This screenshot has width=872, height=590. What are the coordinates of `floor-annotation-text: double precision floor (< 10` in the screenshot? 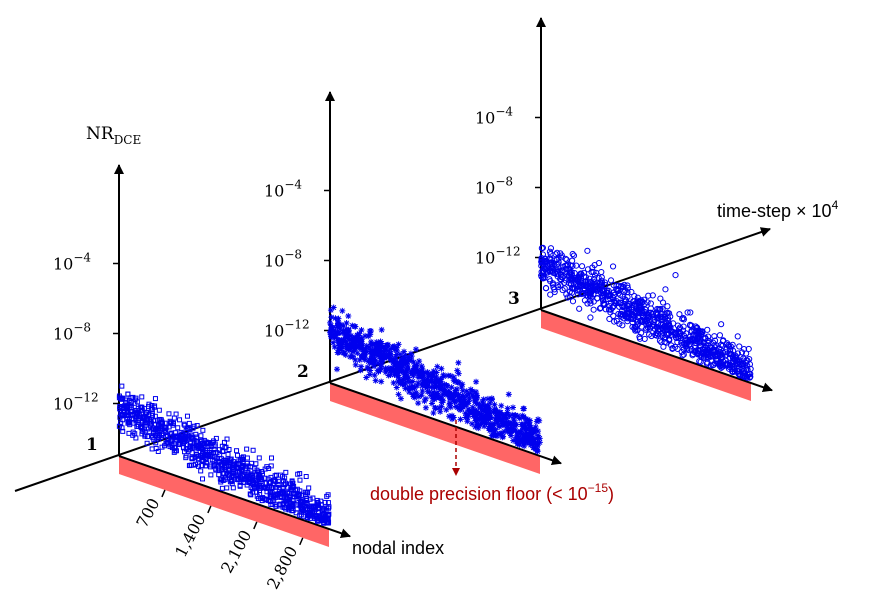 It's located at (479, 494).